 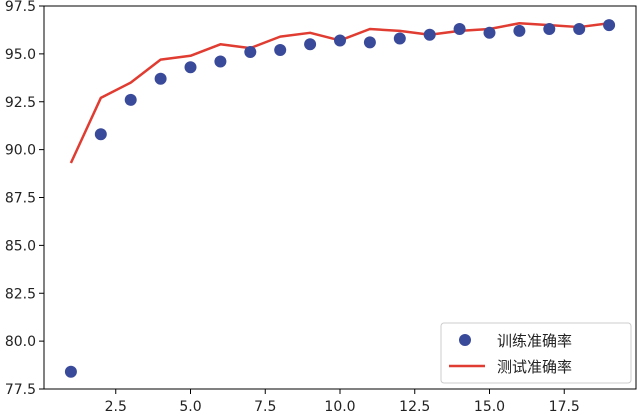 I want to click on legend: 训练准确率 测试准确率, so click(x=536, y=353).